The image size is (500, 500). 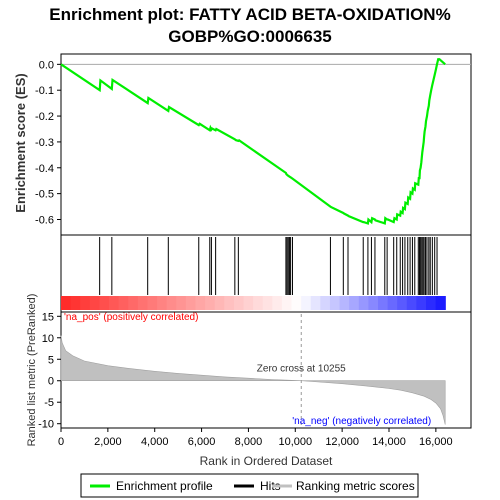 I want to click on x-tick-label: 6,000, so click(x=202, y=442).